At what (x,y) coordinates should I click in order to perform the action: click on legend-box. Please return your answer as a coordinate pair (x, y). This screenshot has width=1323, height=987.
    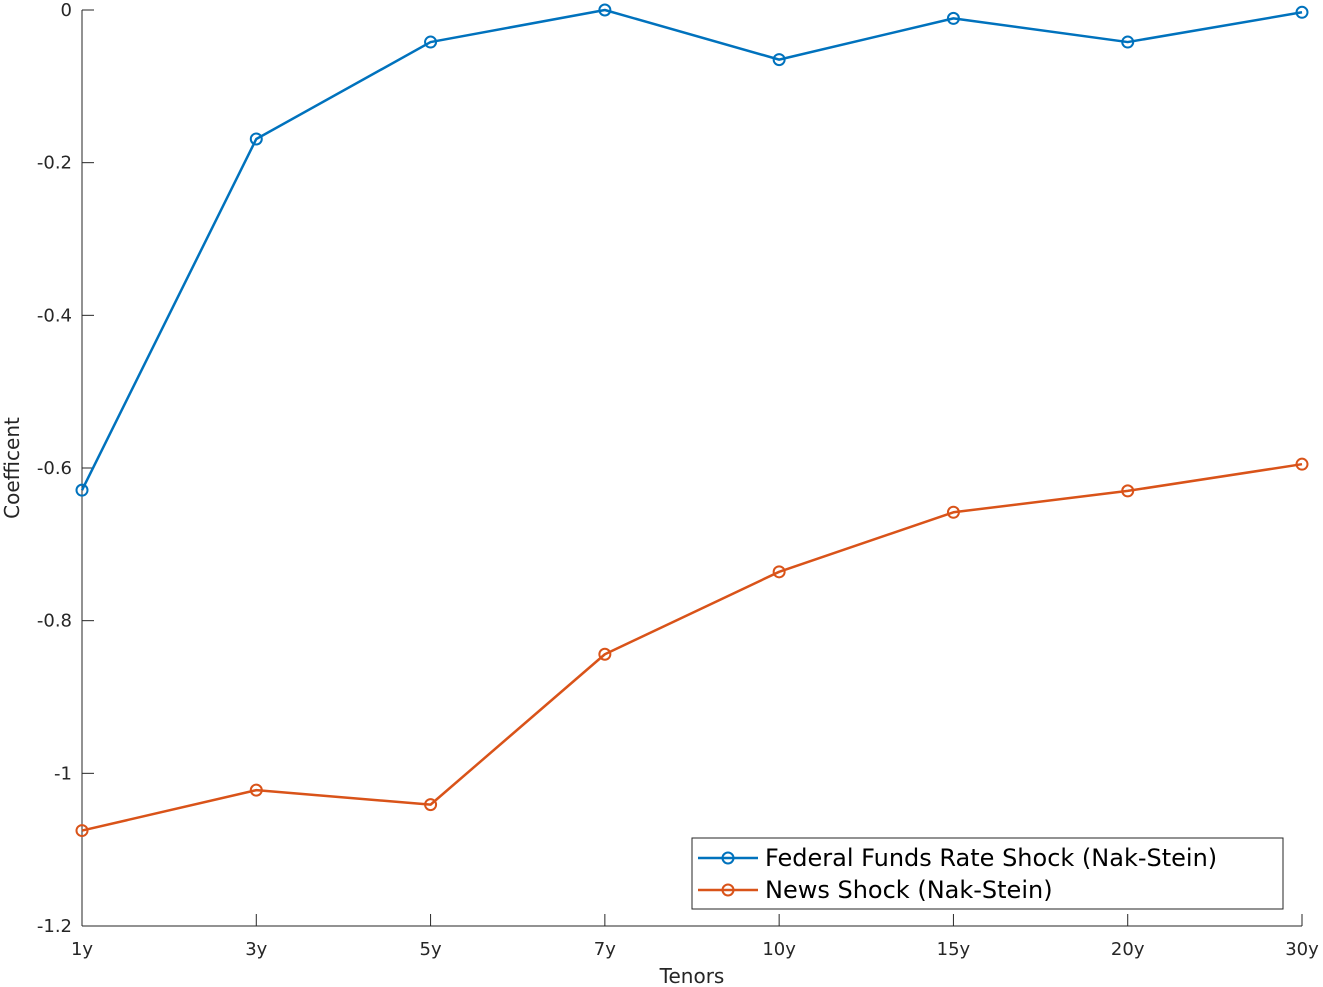
    Looking at the image, I should click on (987, 873).